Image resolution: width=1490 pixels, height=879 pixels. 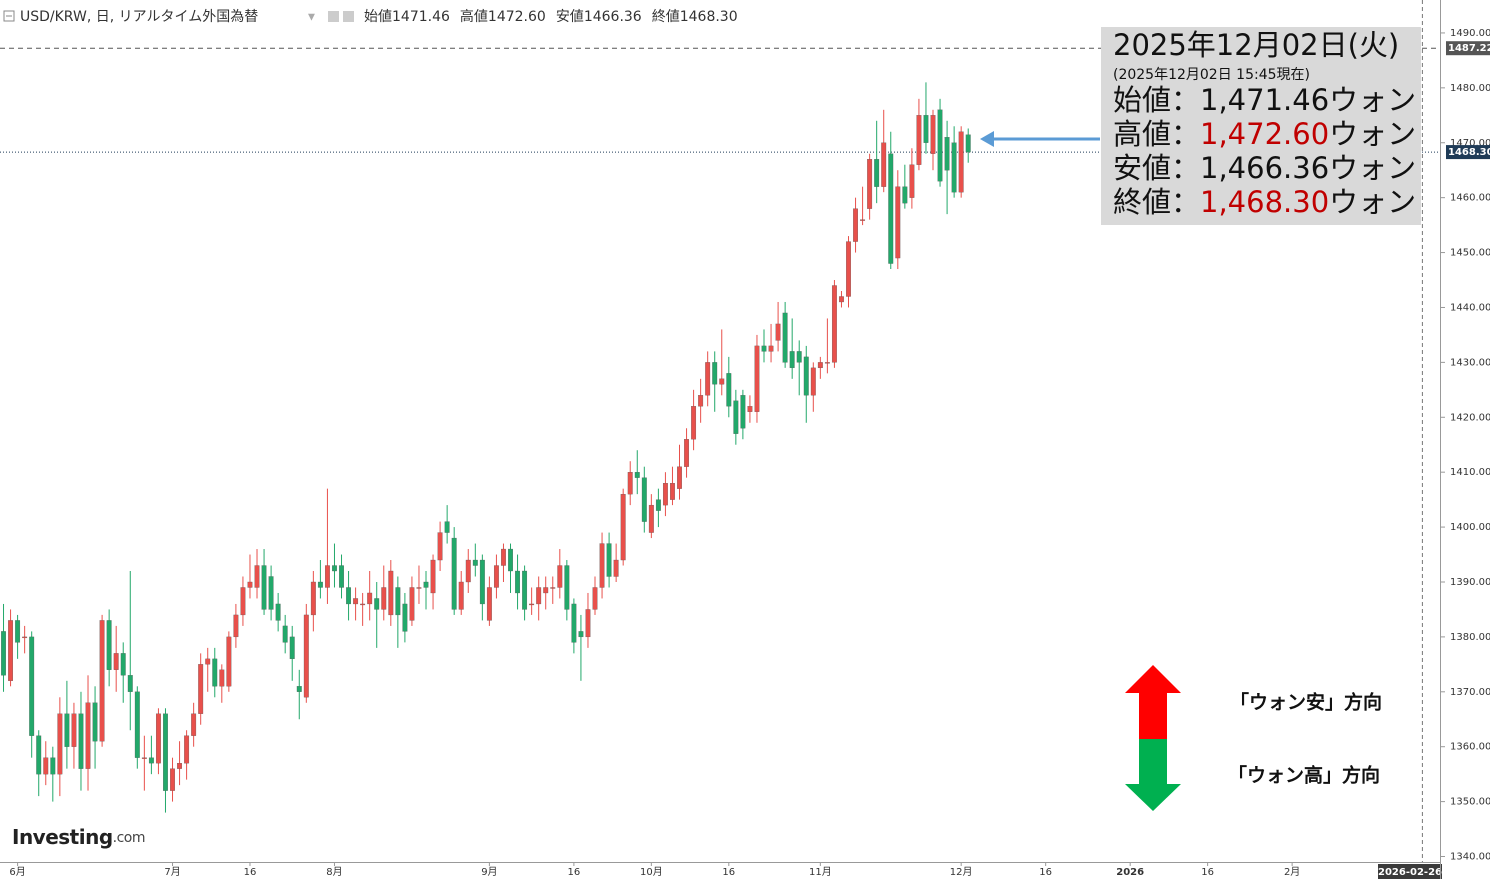 What do you see at coordinates (1470, 88) in the screenshot?
I see `y-tick-label: 1480.00` at bounding box center [1470, 88].